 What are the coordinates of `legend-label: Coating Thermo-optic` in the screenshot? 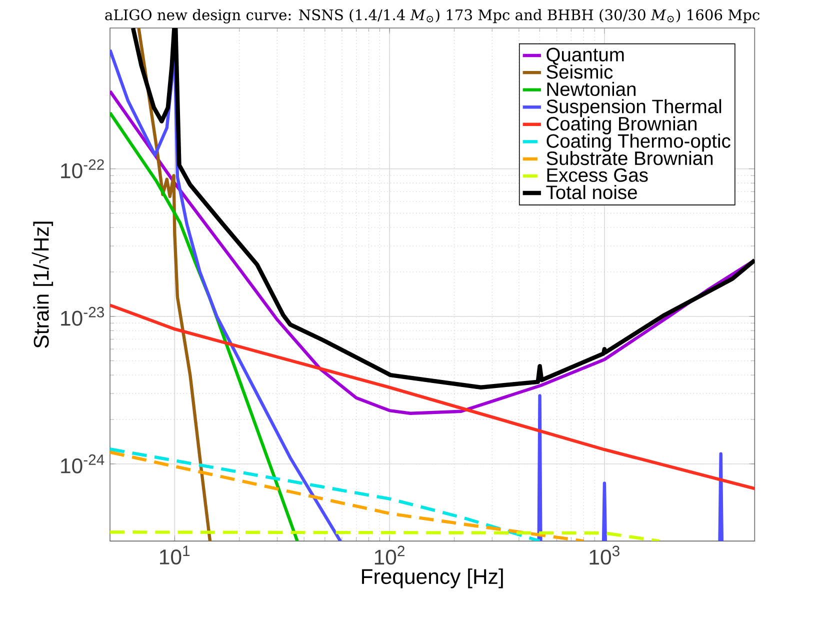 It's located at (638, 143).